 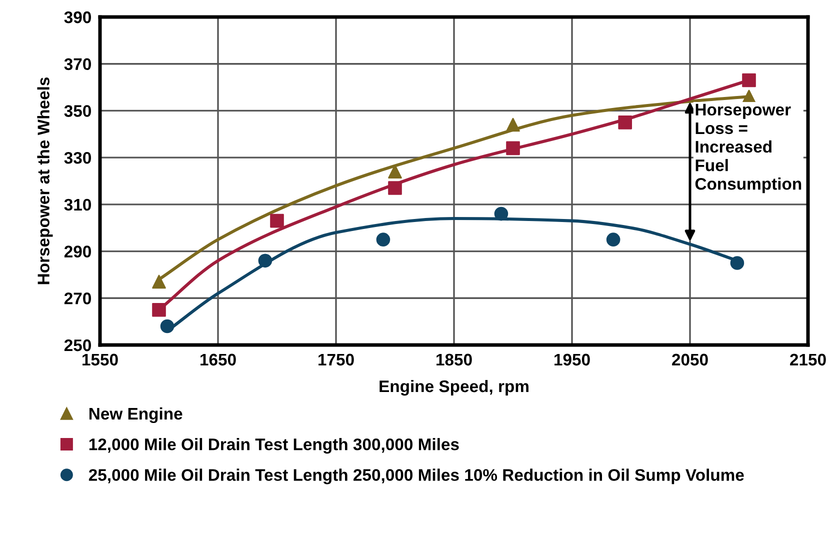 What do you see at coordinates (100, 360) in the screenshot?
I see `x-tick-label: 1550` at bounding box center [100, 360].